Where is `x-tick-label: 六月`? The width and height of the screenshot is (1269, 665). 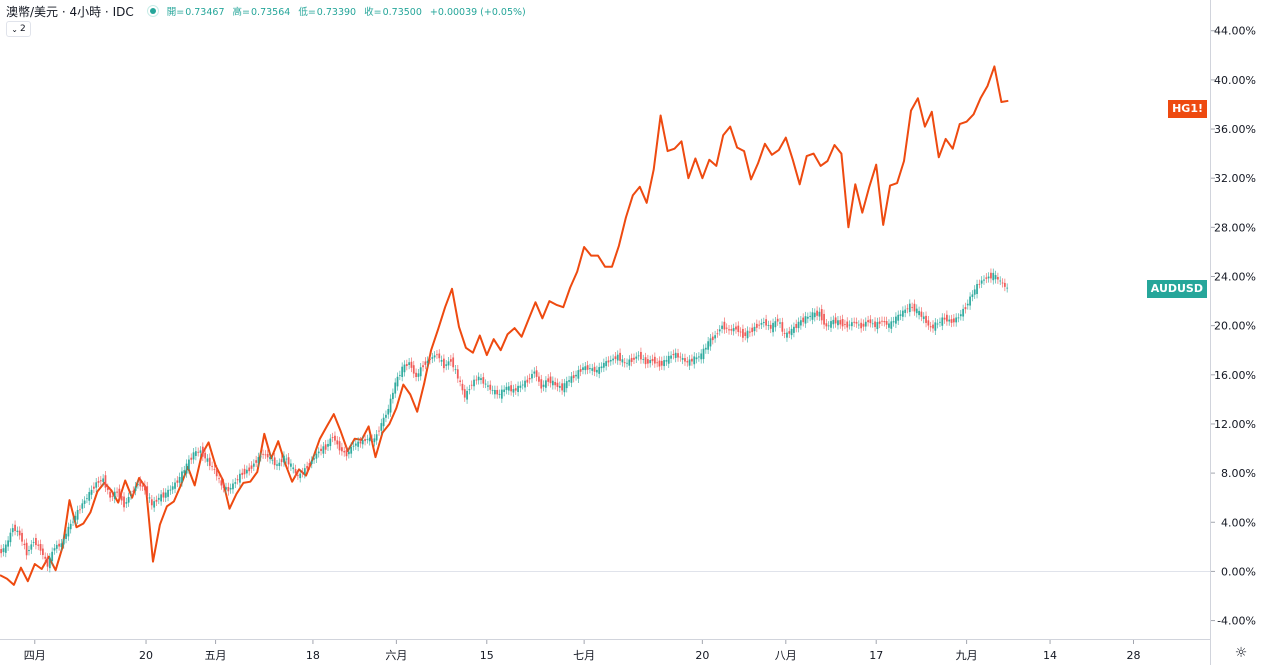 x-tick-label: 六月 is located at coordinates (396, 655).